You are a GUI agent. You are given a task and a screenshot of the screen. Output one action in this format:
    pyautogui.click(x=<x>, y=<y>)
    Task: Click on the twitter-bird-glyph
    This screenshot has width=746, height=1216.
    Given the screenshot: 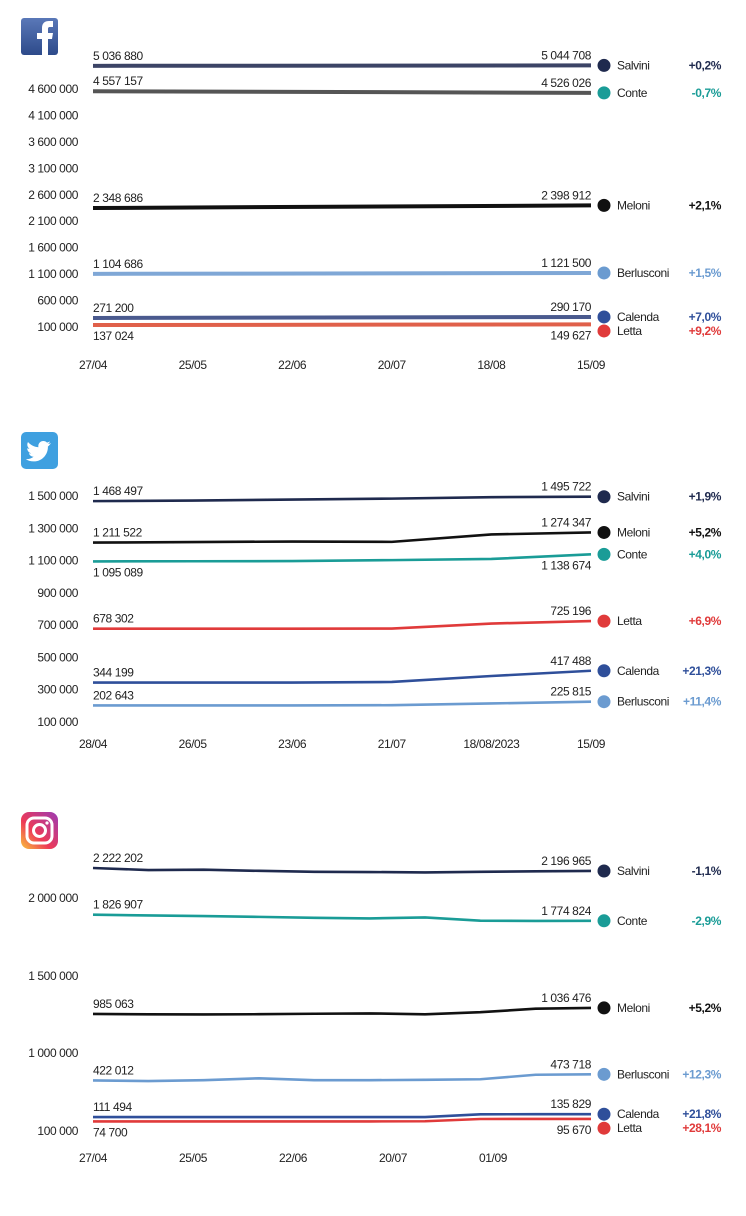 What is the action you would take?
    pyautogui.click(x=38, y=451)
    